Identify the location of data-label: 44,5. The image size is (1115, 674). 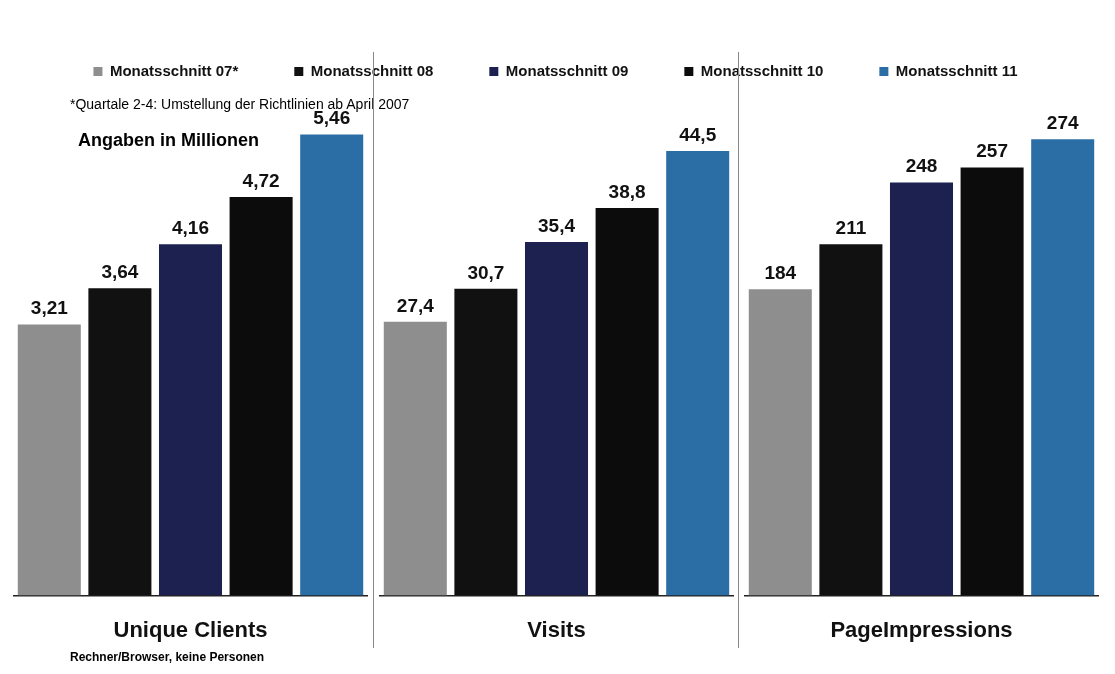
(698, 134).